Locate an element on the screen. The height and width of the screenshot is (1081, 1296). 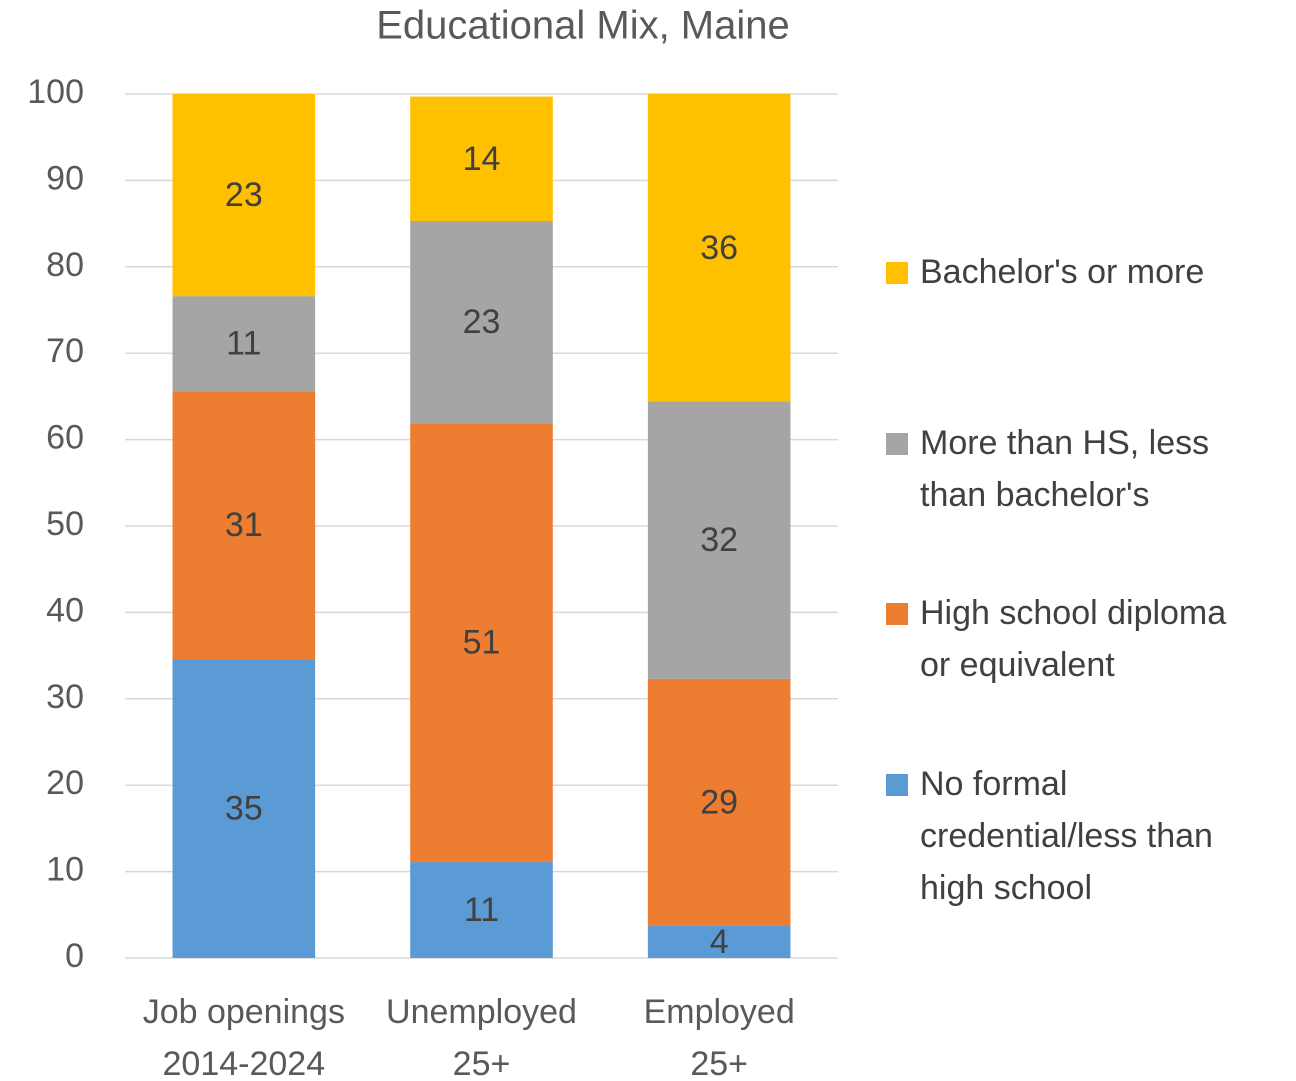
data-label: 4 is located at coordinates (719, 942).